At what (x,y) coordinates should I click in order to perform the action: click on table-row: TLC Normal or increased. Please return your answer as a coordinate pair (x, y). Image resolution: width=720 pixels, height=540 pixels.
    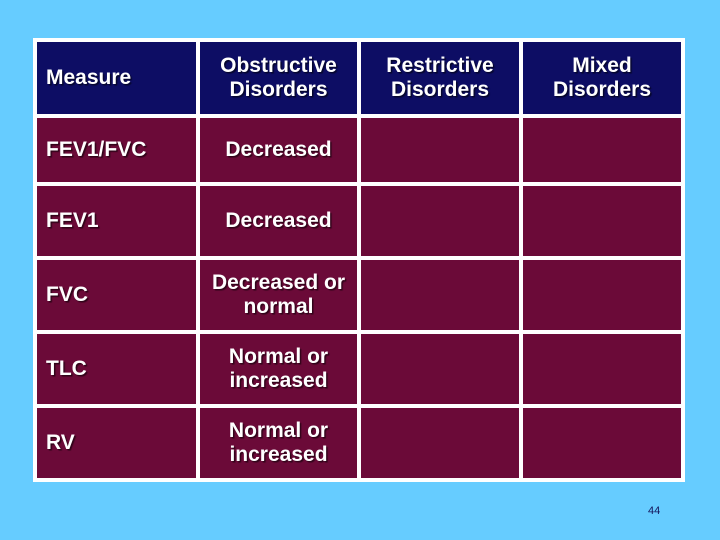
    Looking at the image, I should click on (359, 369).